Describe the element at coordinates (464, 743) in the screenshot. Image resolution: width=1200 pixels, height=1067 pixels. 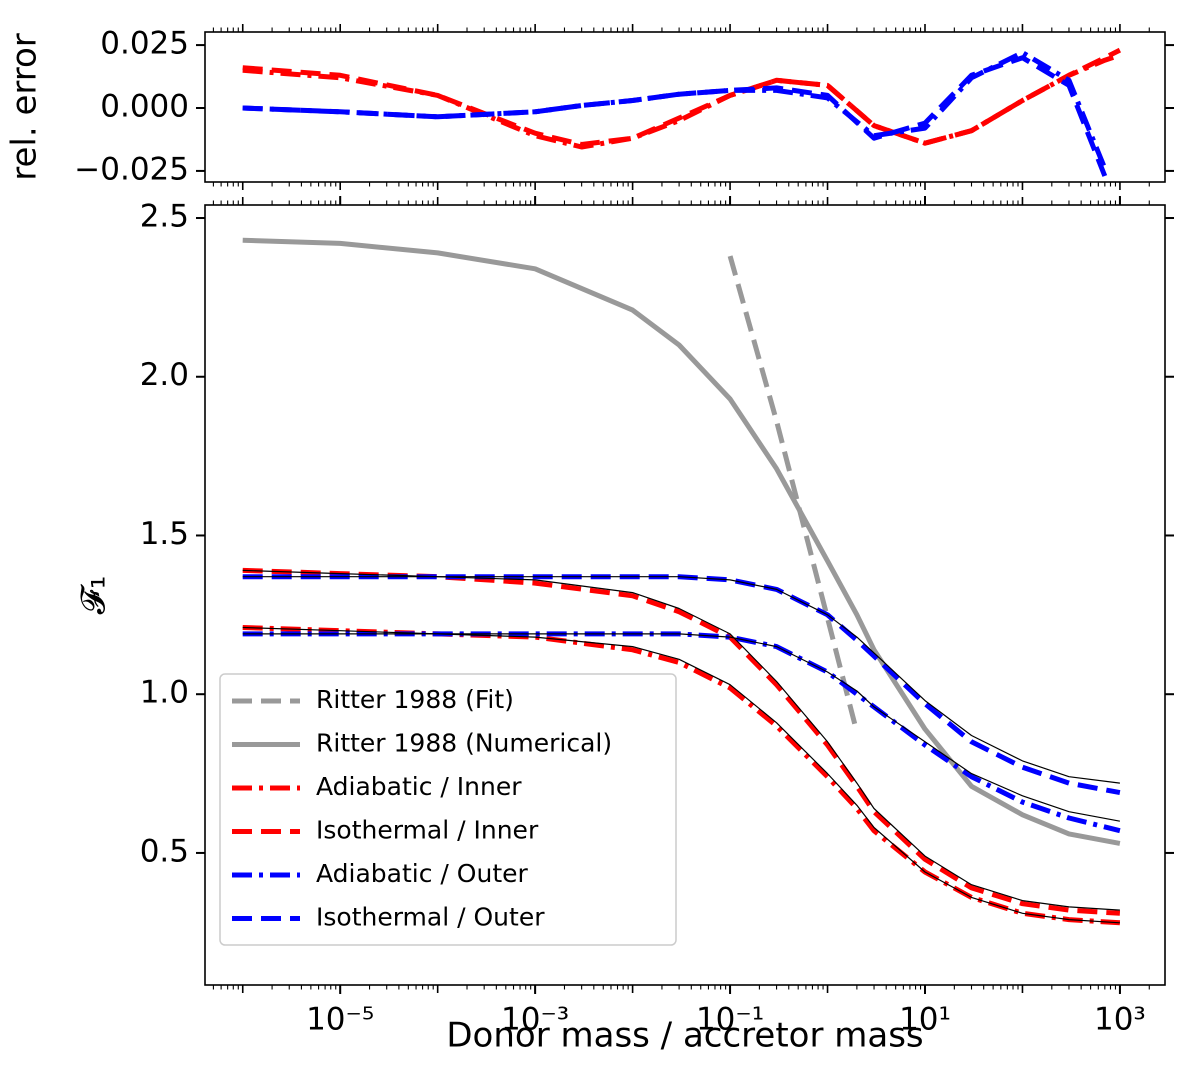
I see `legend-label: Ritter 1988 (Numerical)` at that location.